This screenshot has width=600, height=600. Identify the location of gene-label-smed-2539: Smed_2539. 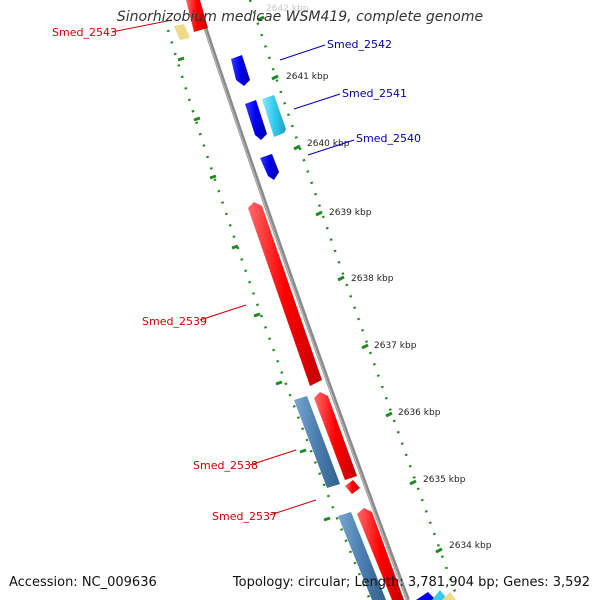
(174, 321).